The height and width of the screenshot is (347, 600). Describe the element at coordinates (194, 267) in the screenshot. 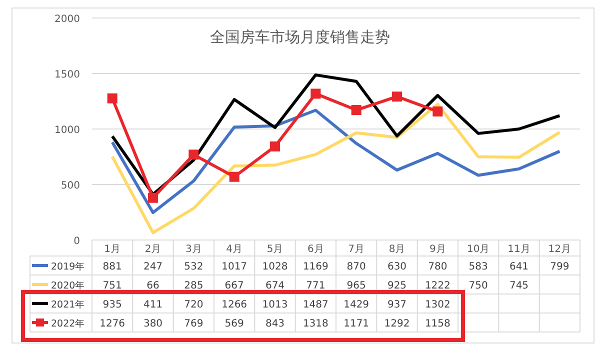

I see `data-label: 532` at that location.